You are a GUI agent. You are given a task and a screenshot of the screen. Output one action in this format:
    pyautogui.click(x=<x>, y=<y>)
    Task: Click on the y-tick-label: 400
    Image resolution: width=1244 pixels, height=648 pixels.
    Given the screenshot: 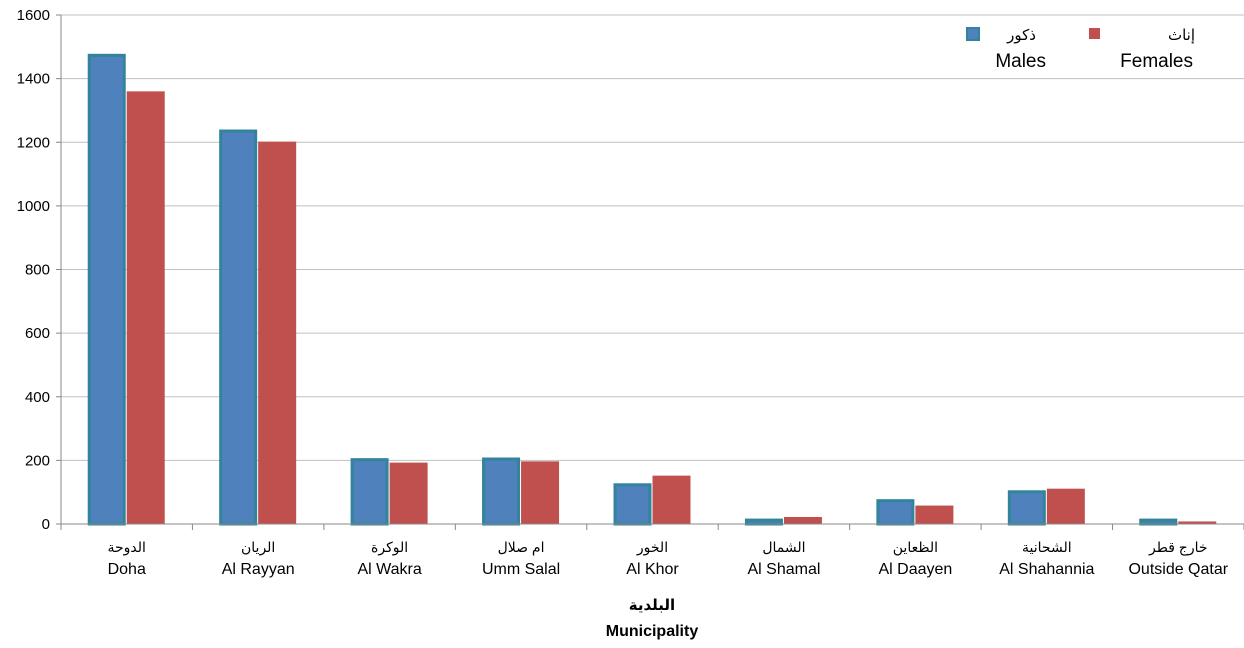 What is the action you would take?
    pyautogui.click(x=37, y=397)
    